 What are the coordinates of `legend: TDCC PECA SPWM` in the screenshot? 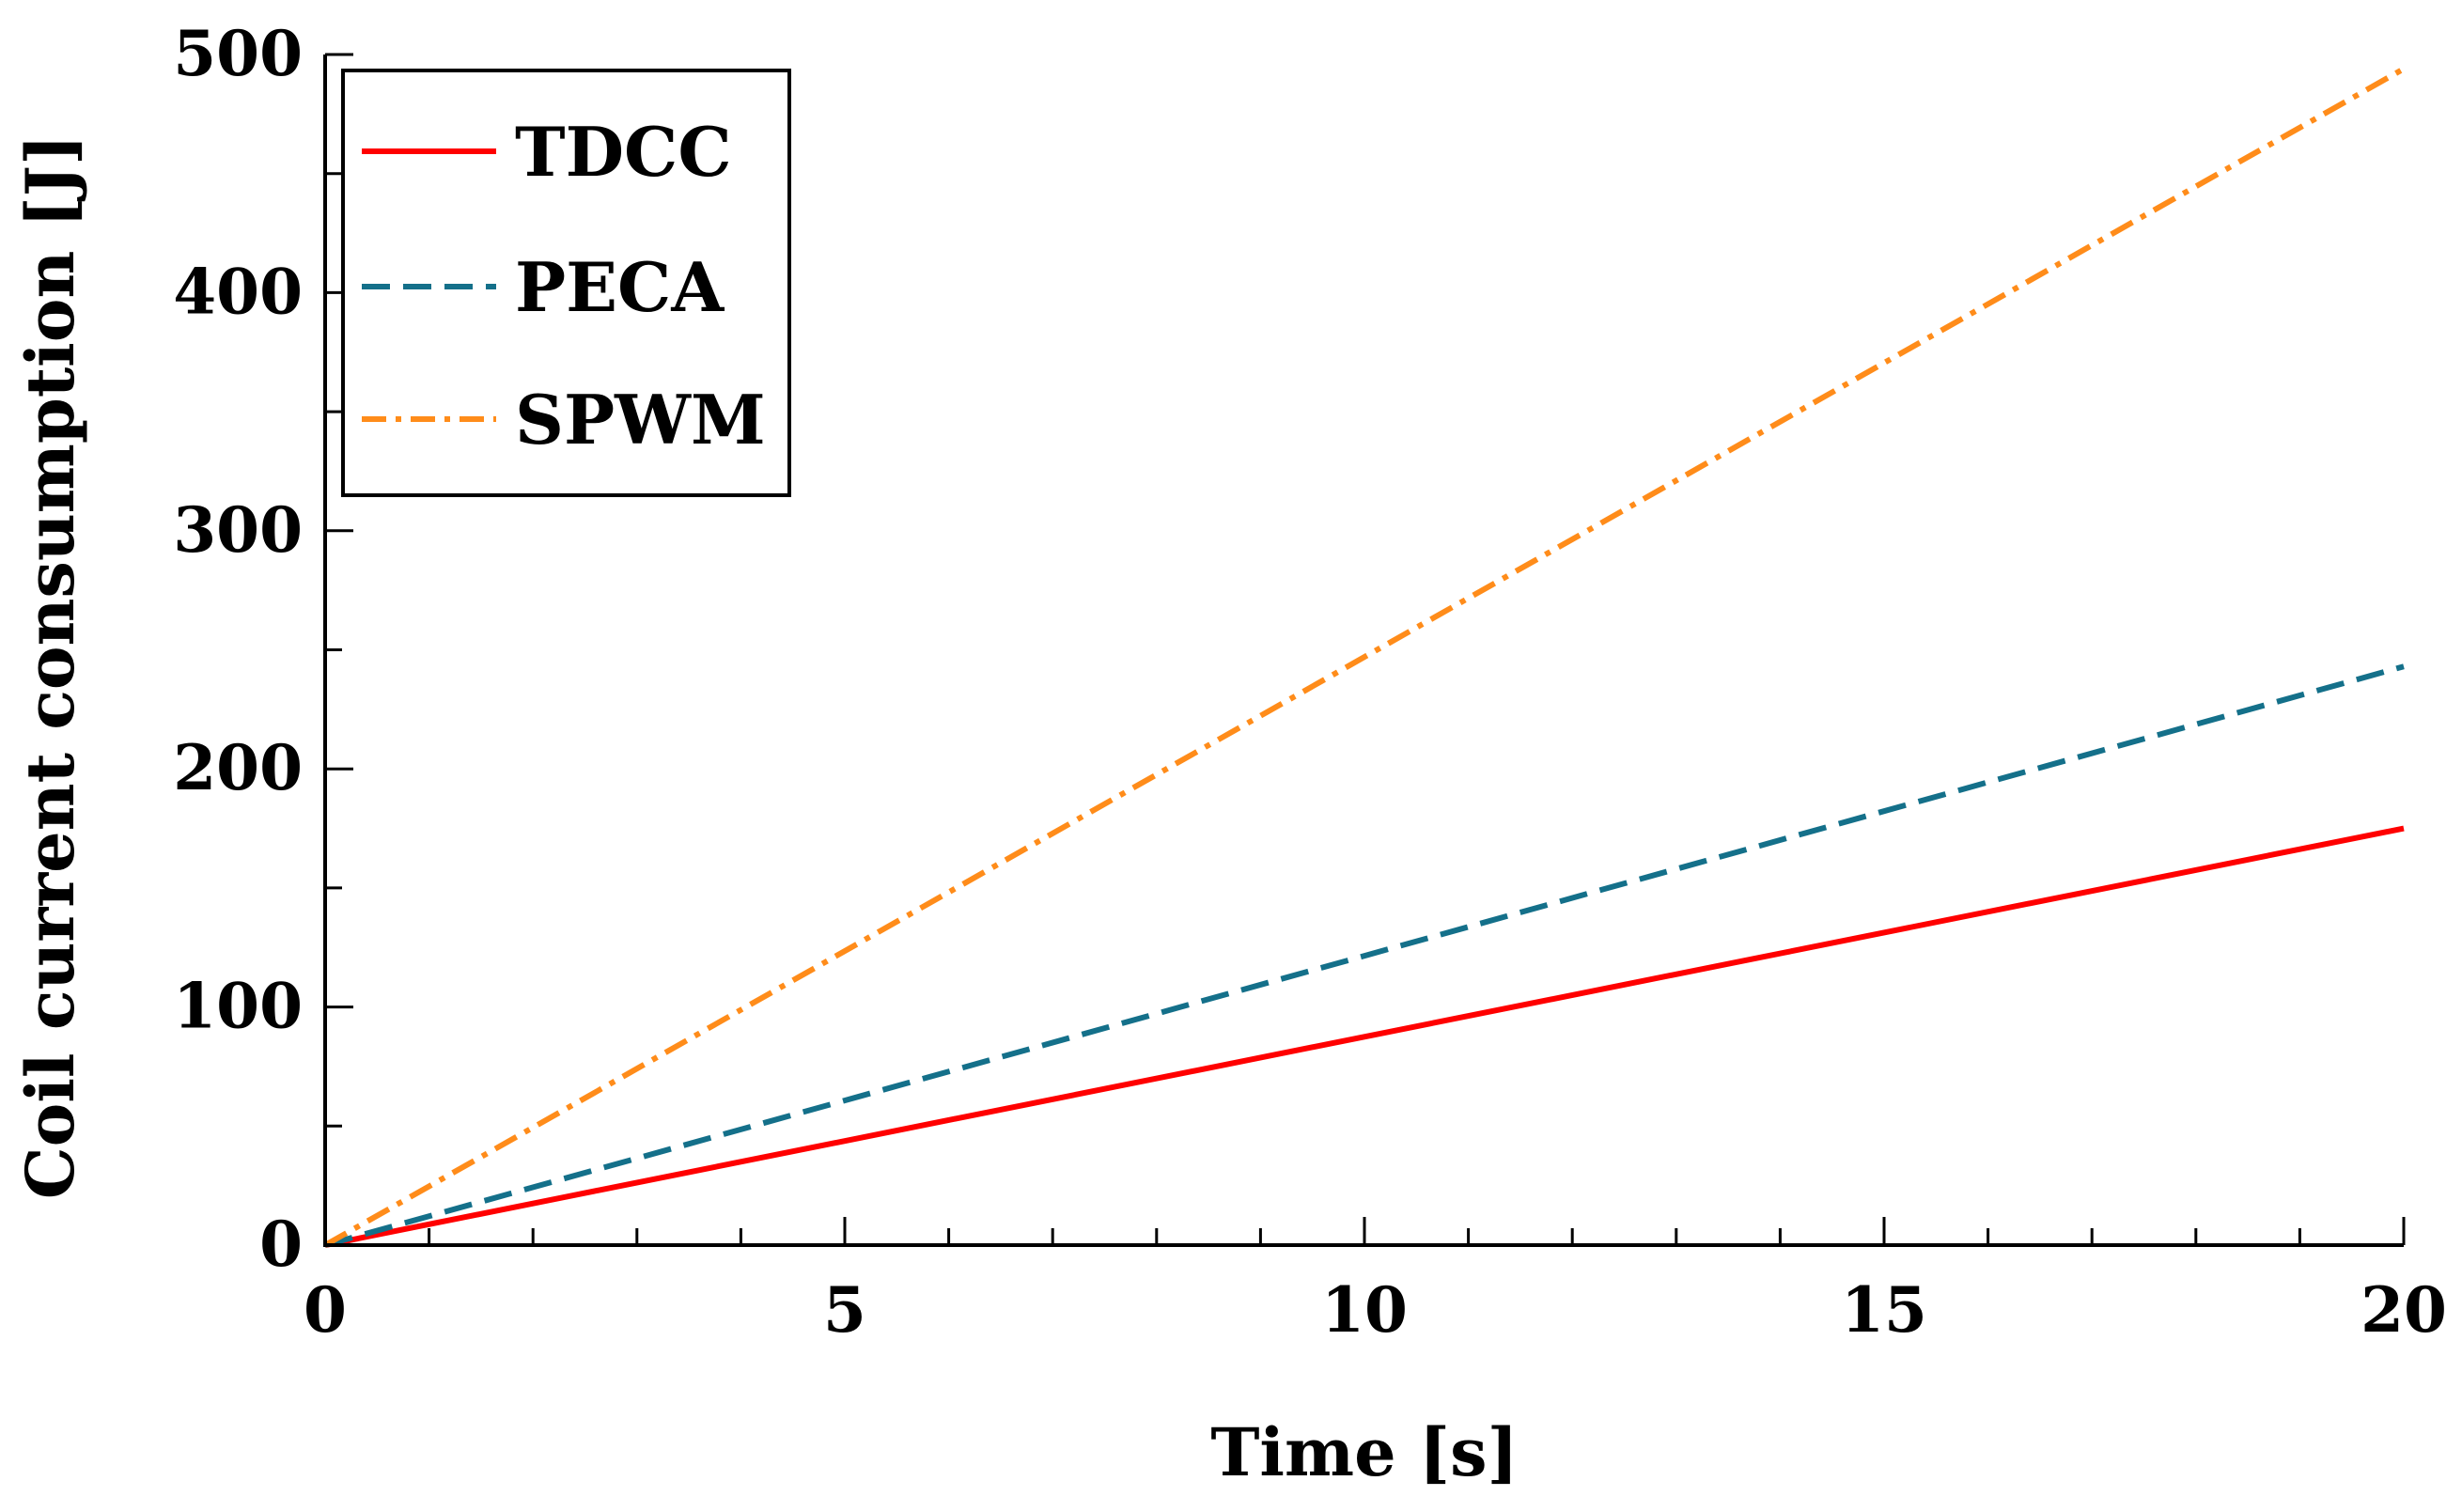 It's located at (566, 283).